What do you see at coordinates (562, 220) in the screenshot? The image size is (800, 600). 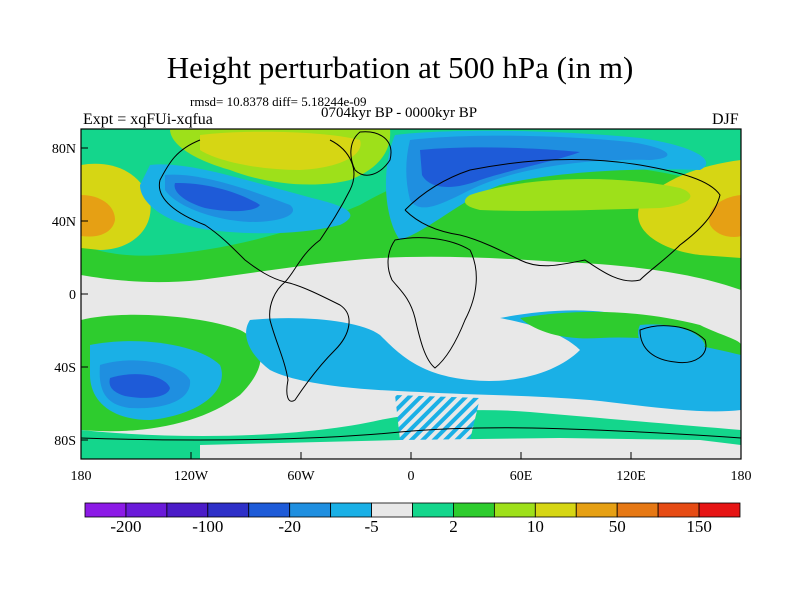 I see `eurasia-coast` at bounding box center [562, 220].